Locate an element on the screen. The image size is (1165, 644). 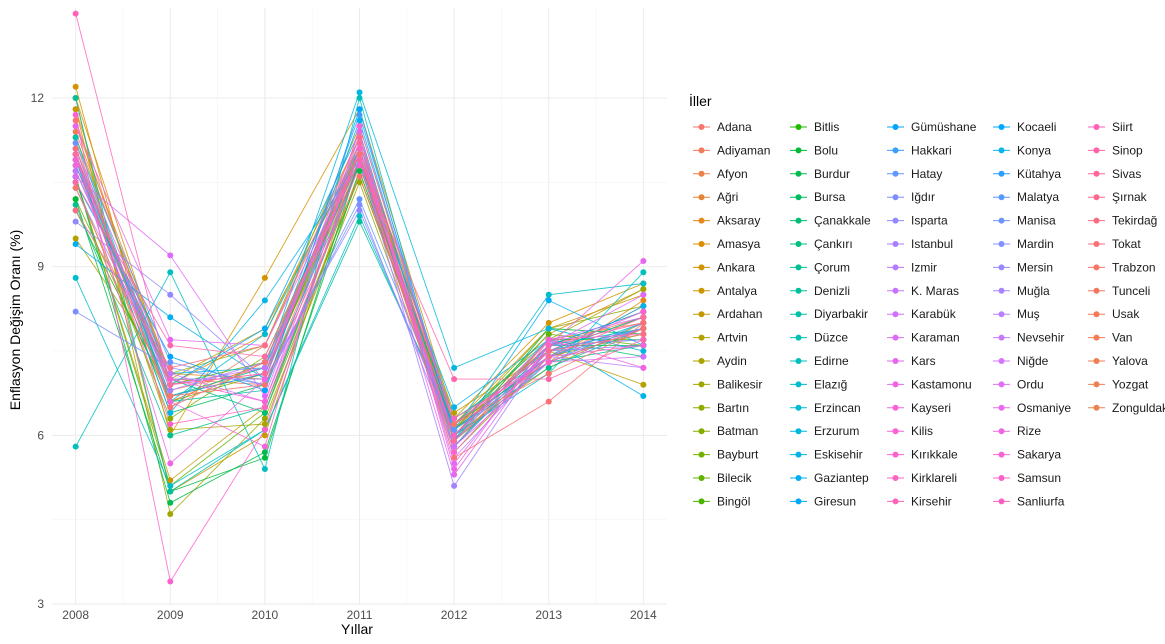
legend-item: Mardin is located at coordinates (1023, 244).